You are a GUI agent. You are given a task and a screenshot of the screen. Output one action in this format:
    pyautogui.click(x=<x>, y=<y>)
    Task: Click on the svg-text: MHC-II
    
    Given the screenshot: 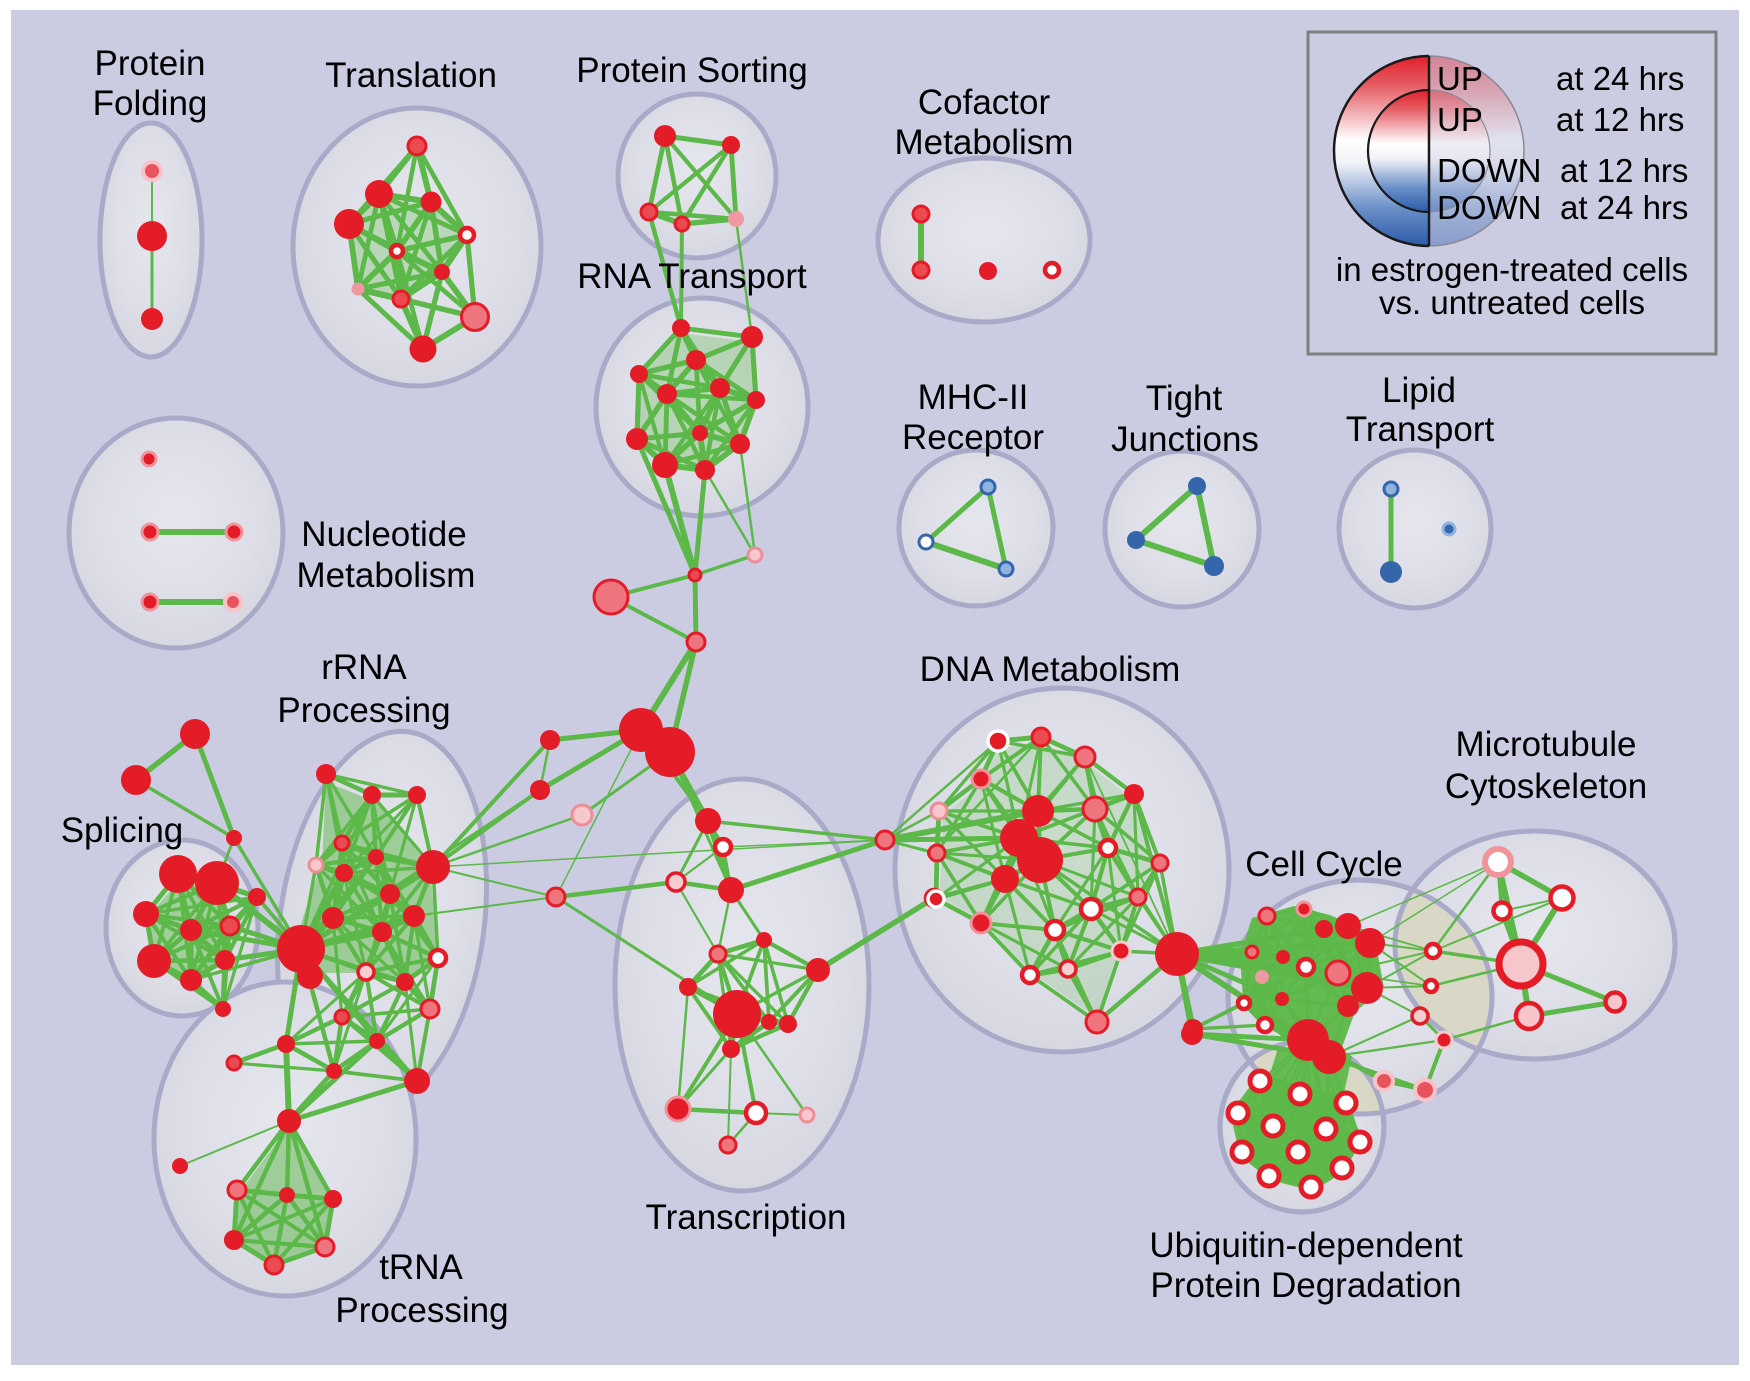 What is the action you would take?
    pyautogui.click(x=973, y=397)
    